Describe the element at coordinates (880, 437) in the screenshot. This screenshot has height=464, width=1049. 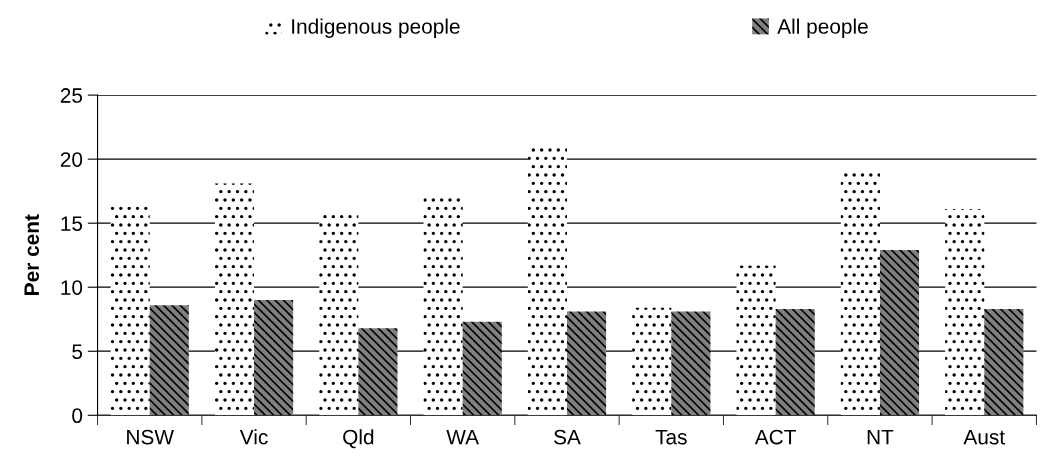
I see `x-tick-label: NT` at that location.